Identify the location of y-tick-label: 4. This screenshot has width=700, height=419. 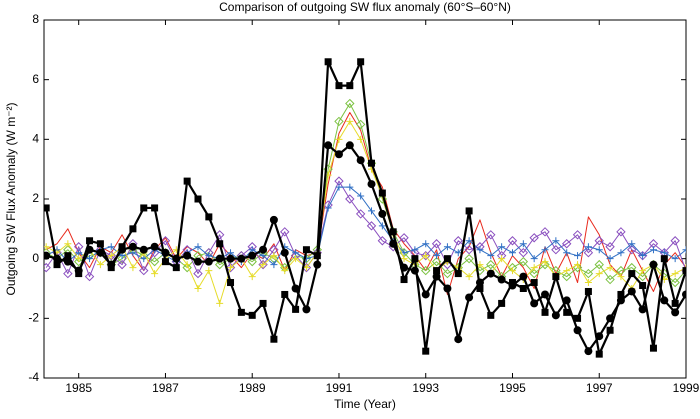
(35, 139).